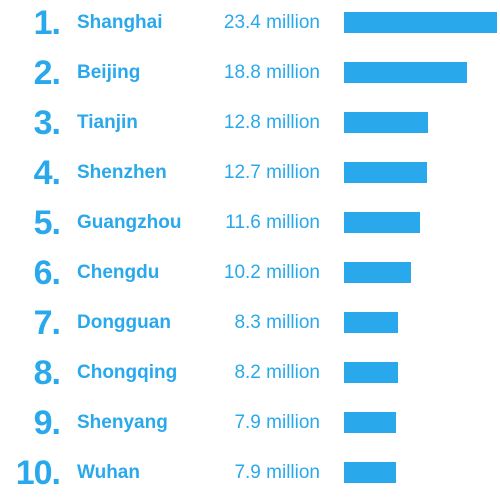  I want to click on chart-row: 6. Chengdu 10.2 million, so click(250, 273).